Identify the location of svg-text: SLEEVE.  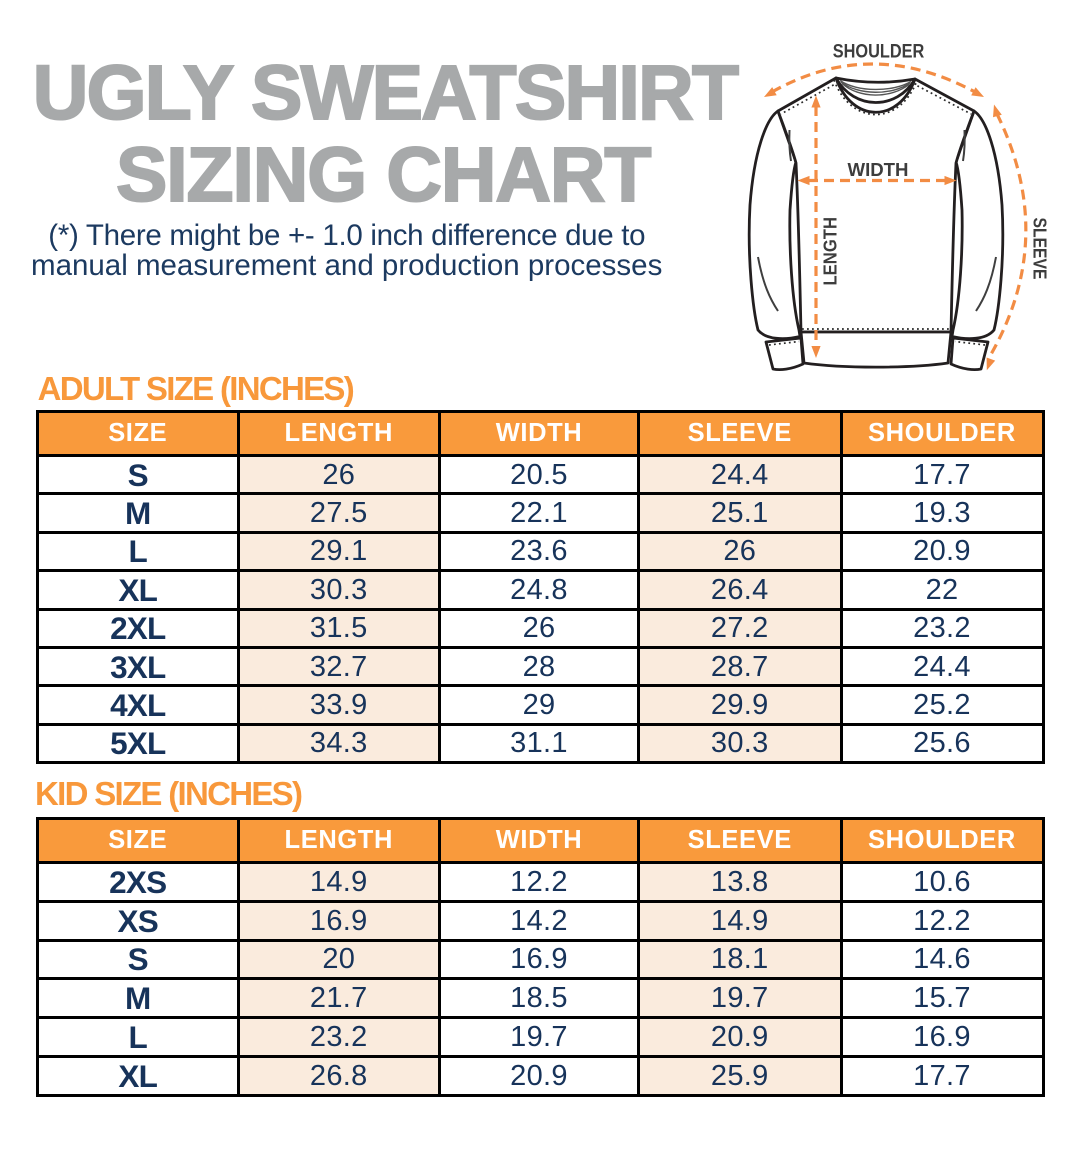
(1040, 249).